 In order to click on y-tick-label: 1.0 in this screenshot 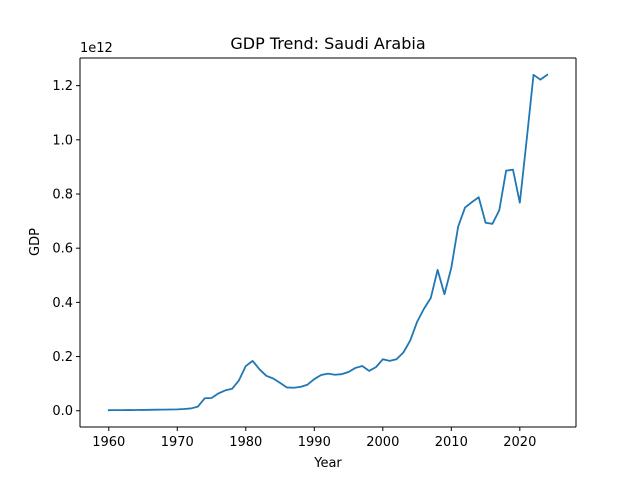, I will do `click(62, 140)`.